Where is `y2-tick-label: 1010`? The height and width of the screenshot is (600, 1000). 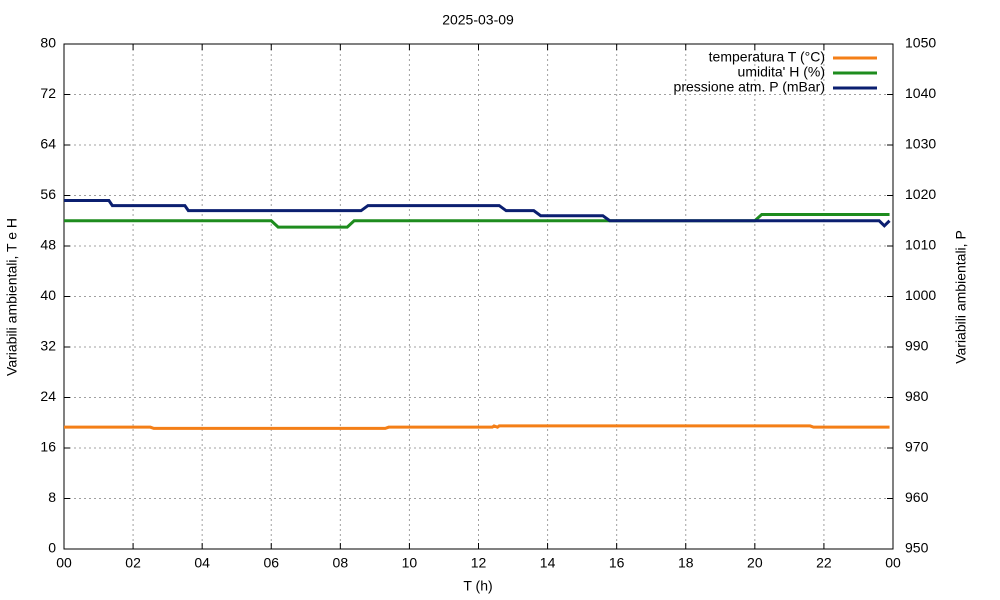
y2-tick-label: 1010 is located at coordinates (920, 245).